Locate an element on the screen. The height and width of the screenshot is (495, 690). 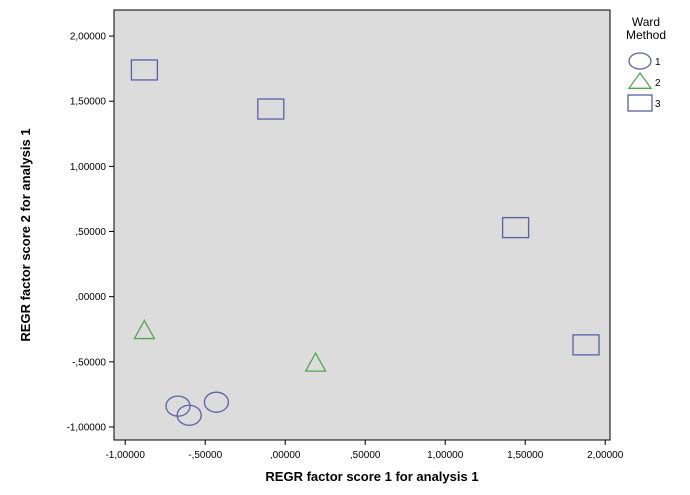
x-tick-label: ,00000 is located at coordinates (285, 455).